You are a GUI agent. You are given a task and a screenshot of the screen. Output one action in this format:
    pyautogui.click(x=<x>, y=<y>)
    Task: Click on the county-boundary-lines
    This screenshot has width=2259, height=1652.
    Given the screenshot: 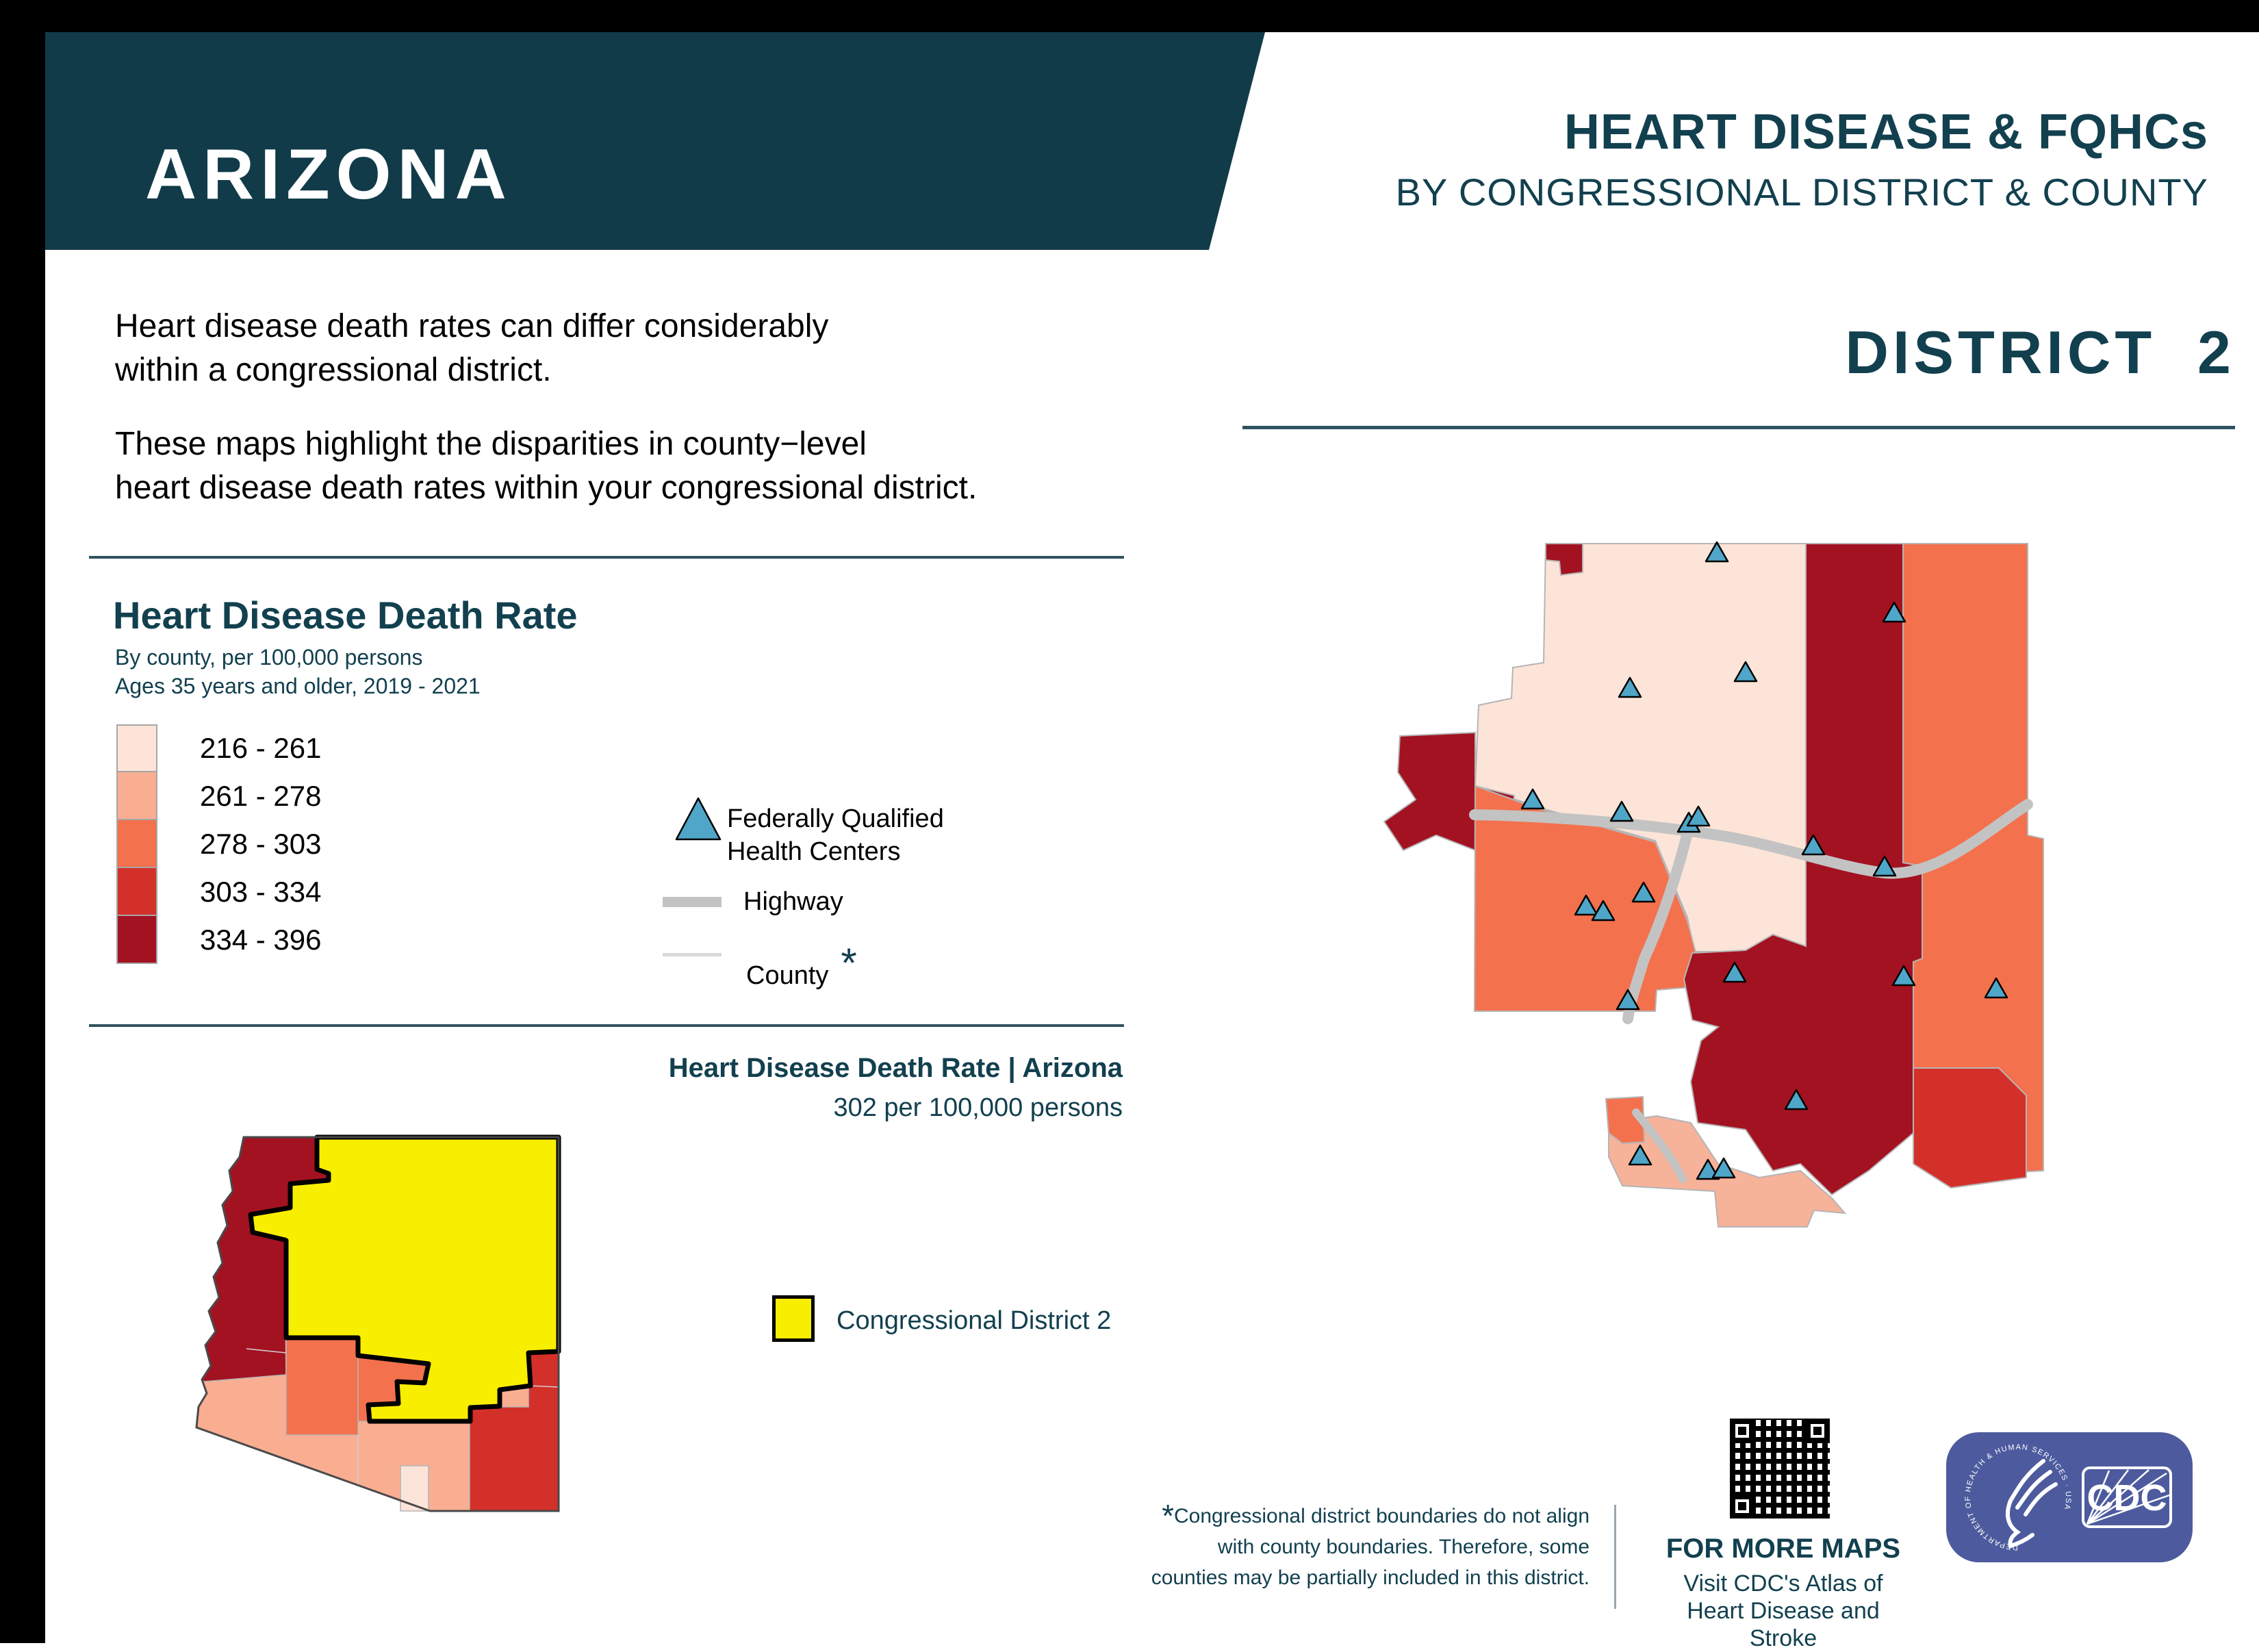 What is the action you would take?
    pyautogui.click(x=402, y=1417)
    